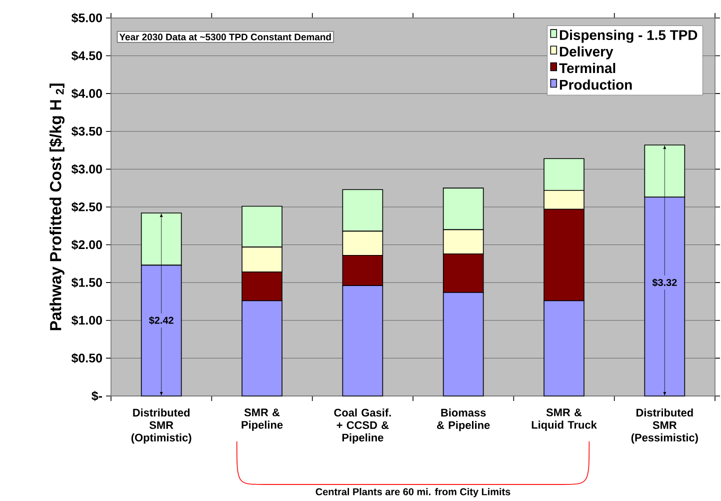 The image size is (721, 501). What do you see at coordinates (596, 85) in the screenshot?
I see `legend-label: Production` at bounding box center [596, 85].